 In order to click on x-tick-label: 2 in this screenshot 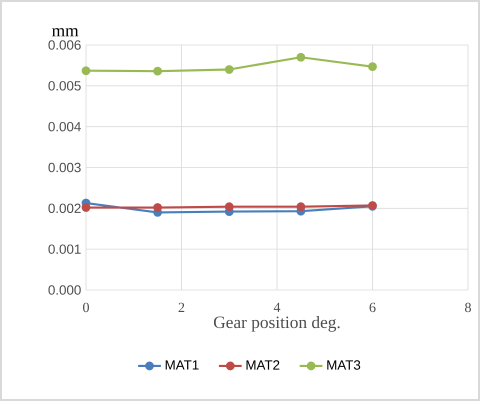, I will do `click(181, 307)`.